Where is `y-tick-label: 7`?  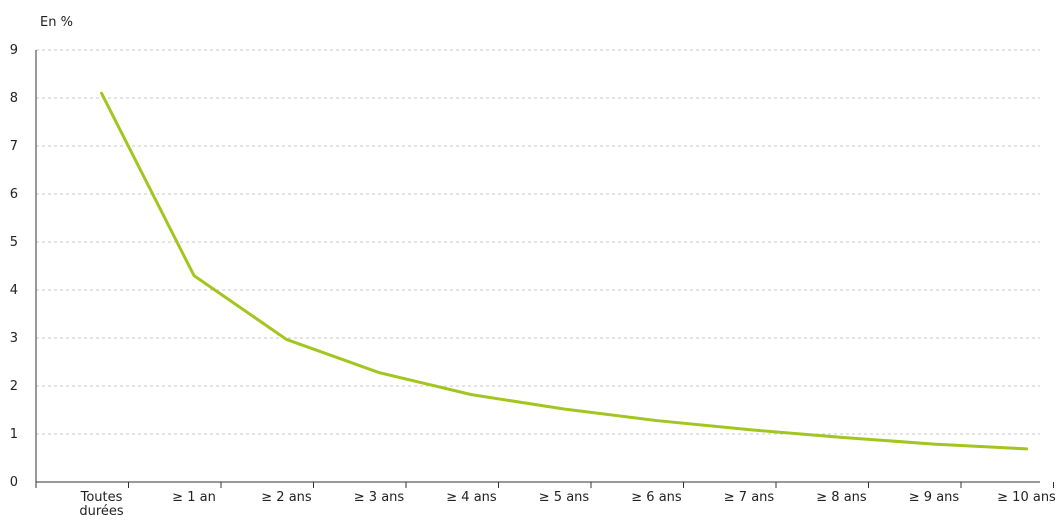
y-tick-label: 7 is located at coordinates (14, 146).